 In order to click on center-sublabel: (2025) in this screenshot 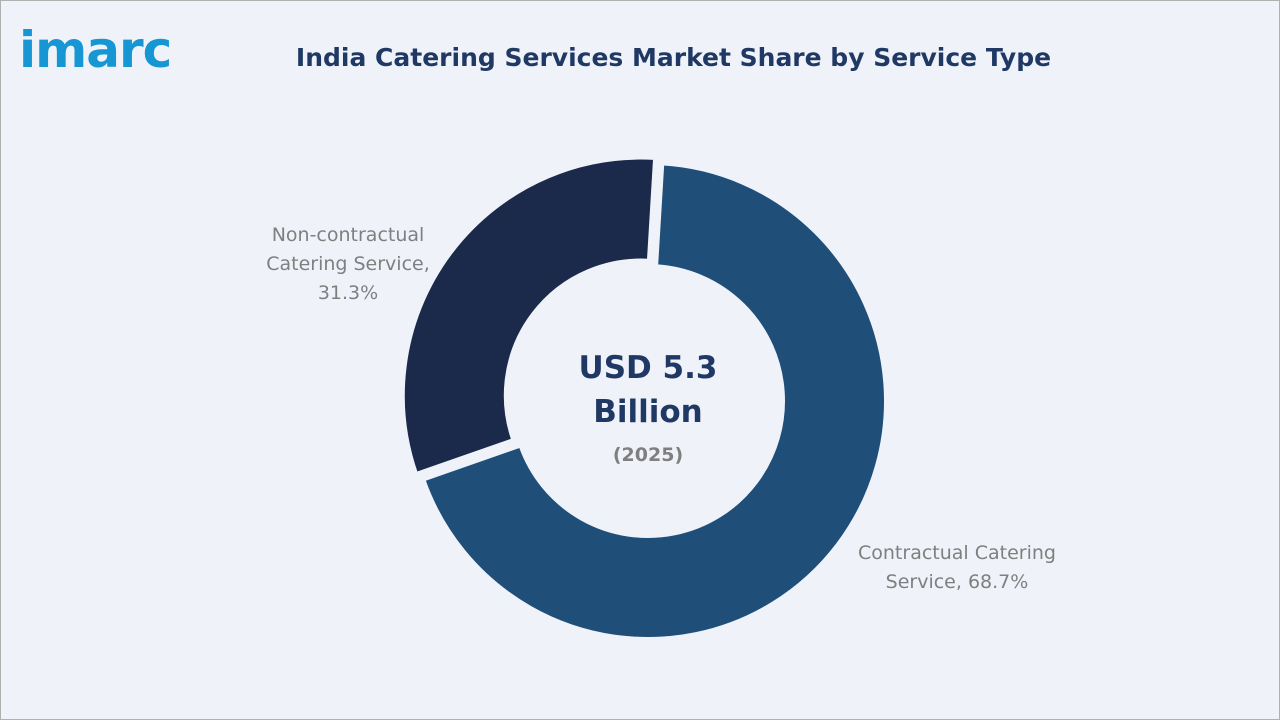, I will do `click(648, 455)`.